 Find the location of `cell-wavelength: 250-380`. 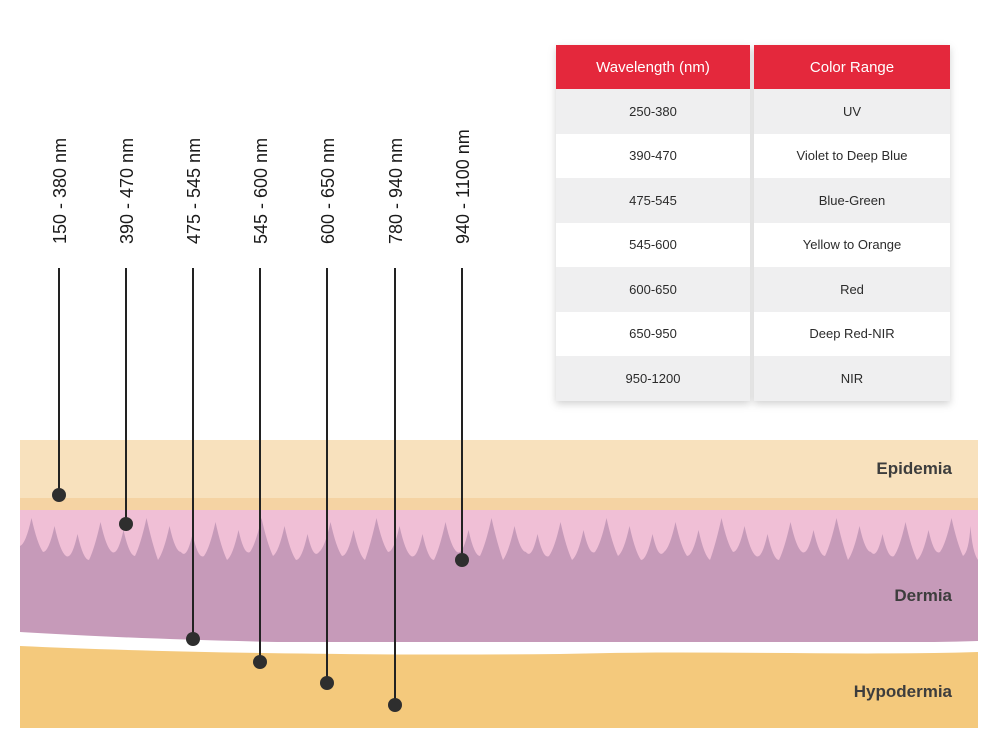

cell-wavelength: 250-380 is located at coordinates (653, 111).